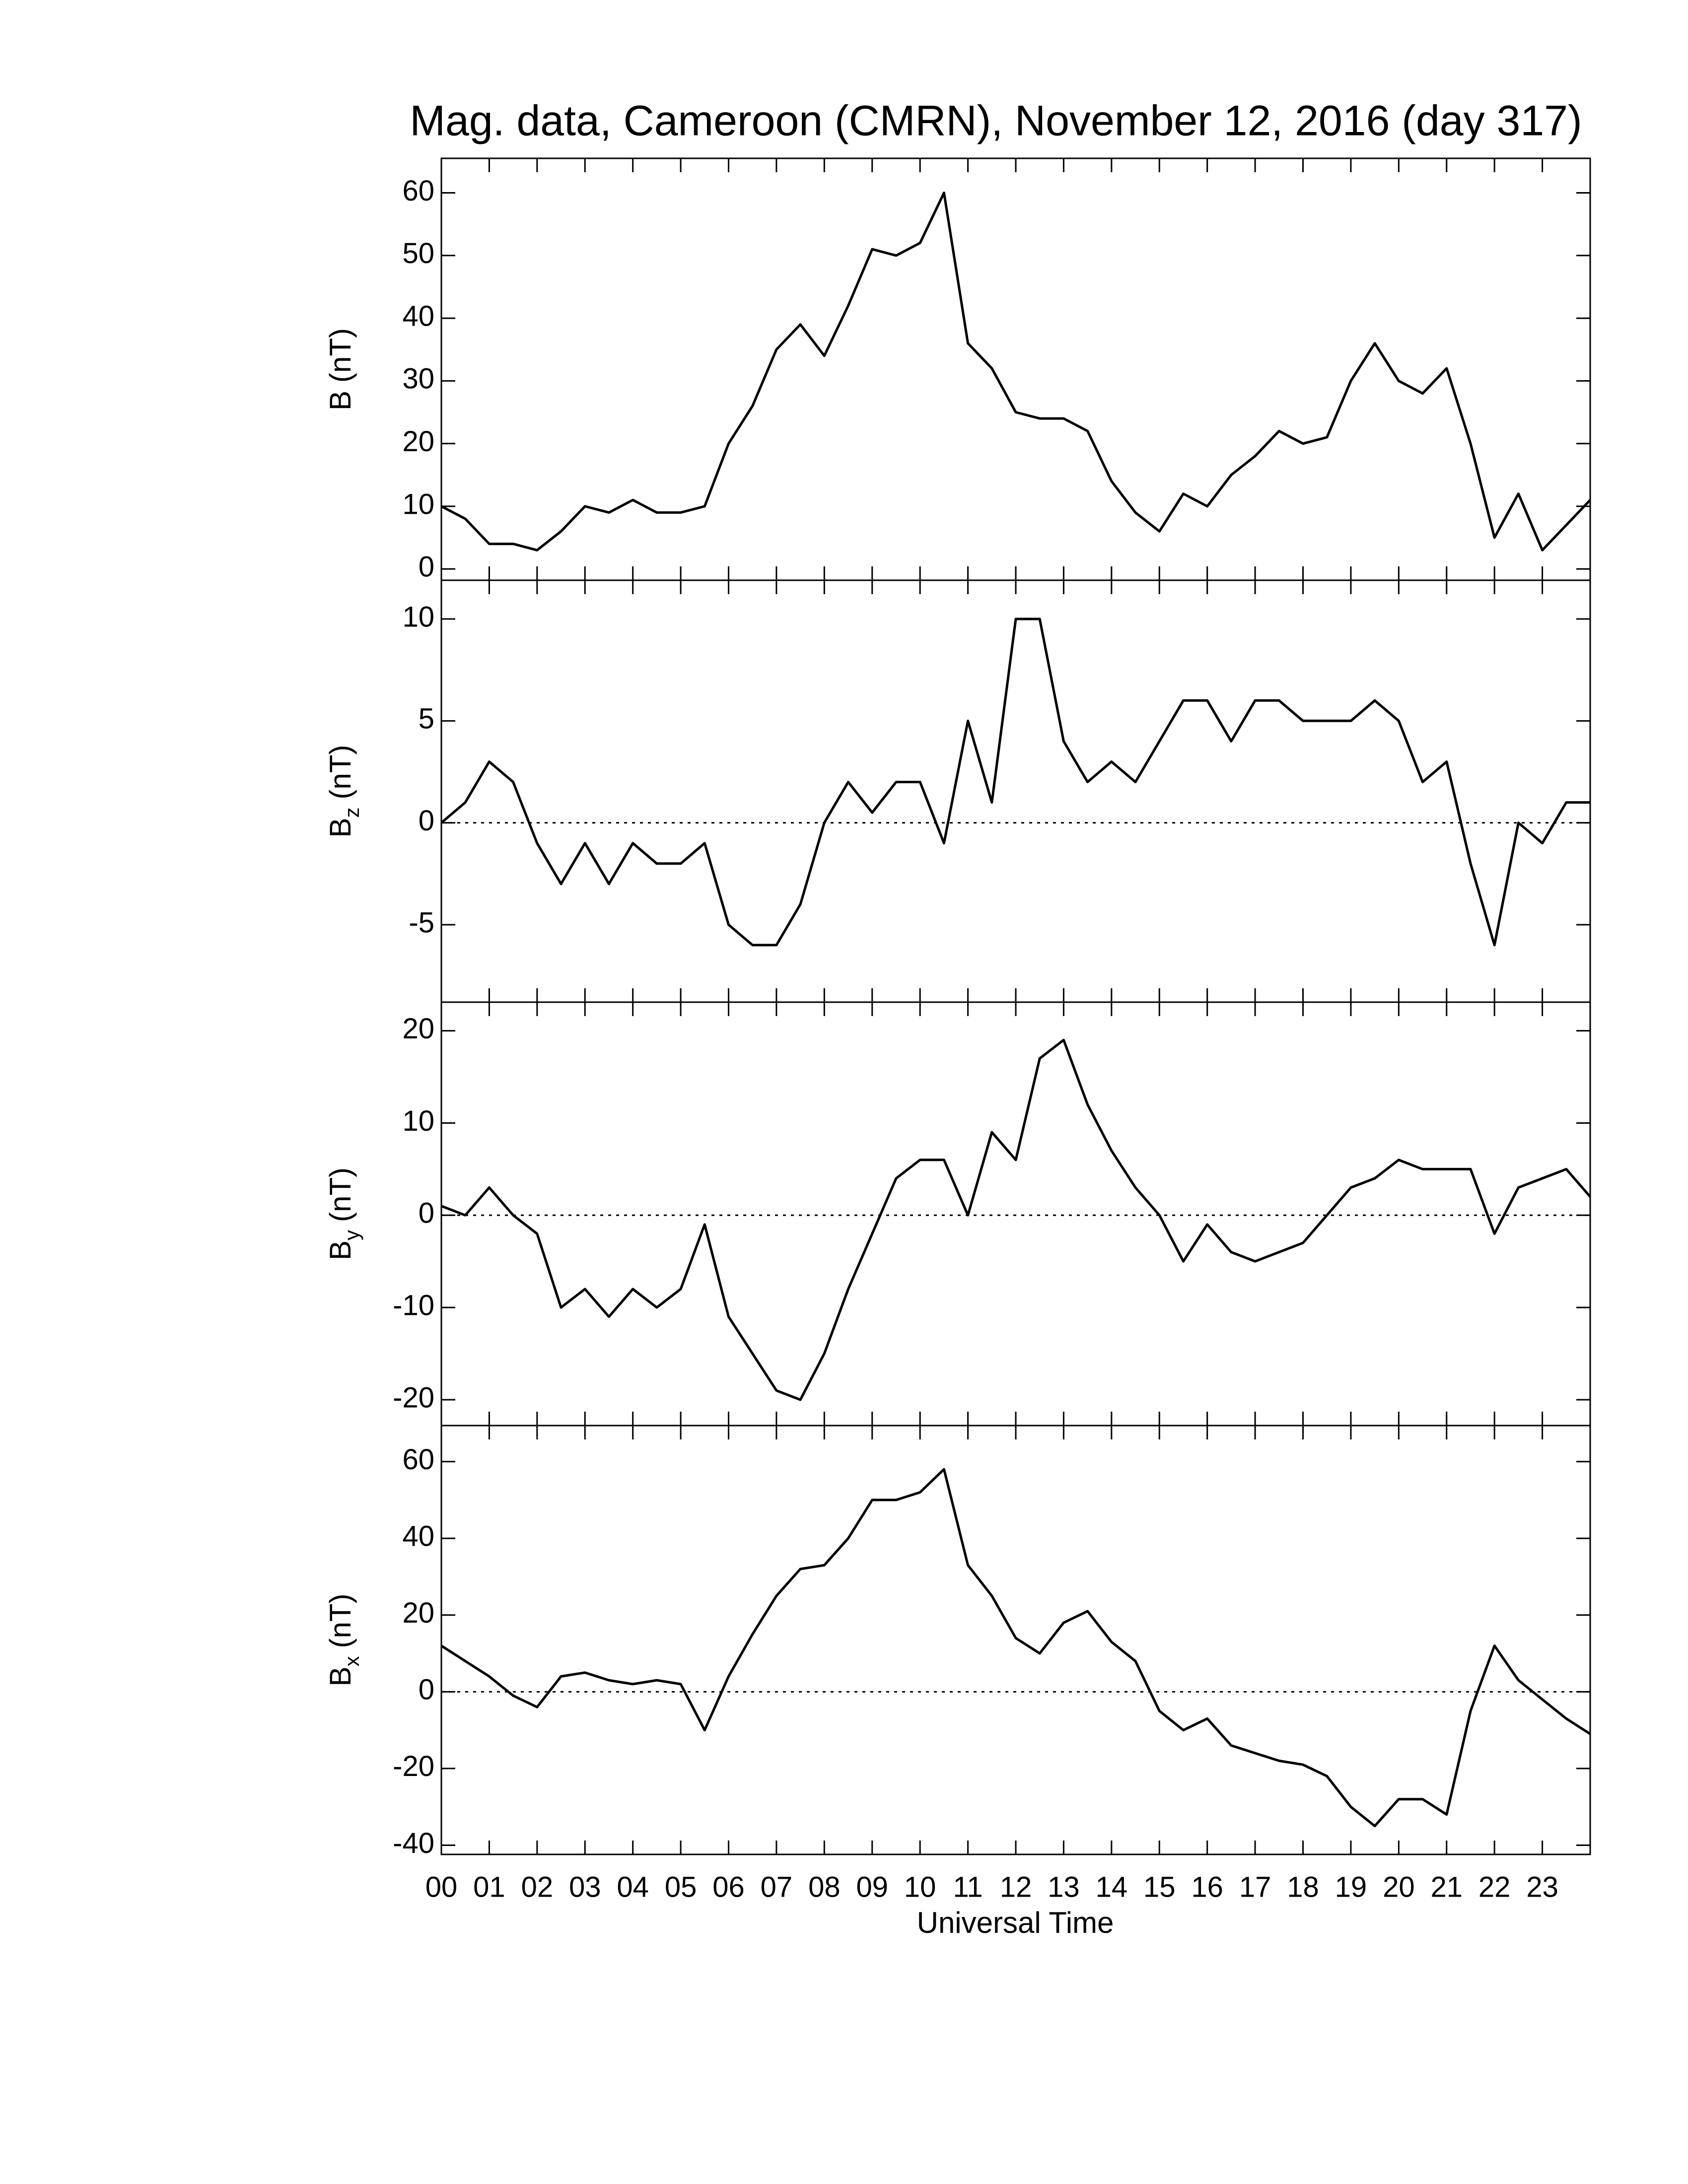 The width and height of the screenshot is (1688, 2184). I want to click on y-tick-label: 5, so click(426, 719).